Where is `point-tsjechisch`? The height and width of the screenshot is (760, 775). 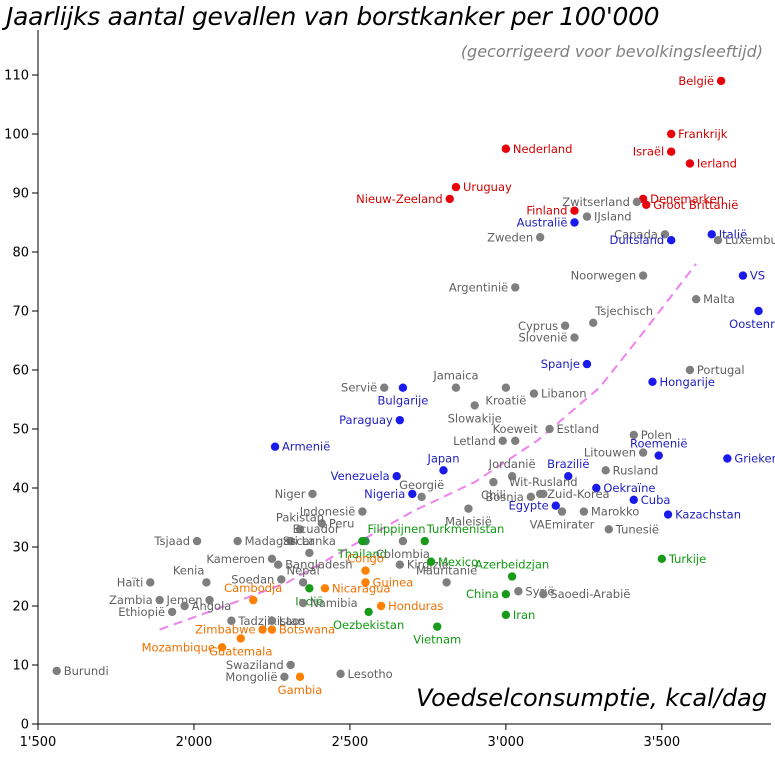
point-tsjechisch is located at coordinates (593, 322).